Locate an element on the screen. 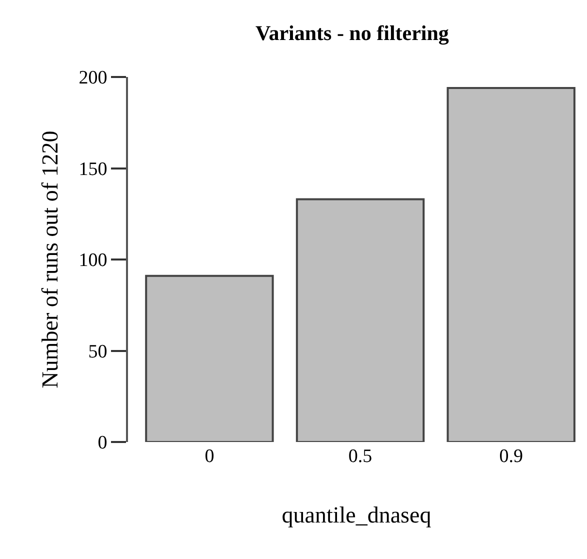 This screenshot has height=559, width=587. y-axis-title: Number of runs out of 1220 is located at coordinates (50, 259).